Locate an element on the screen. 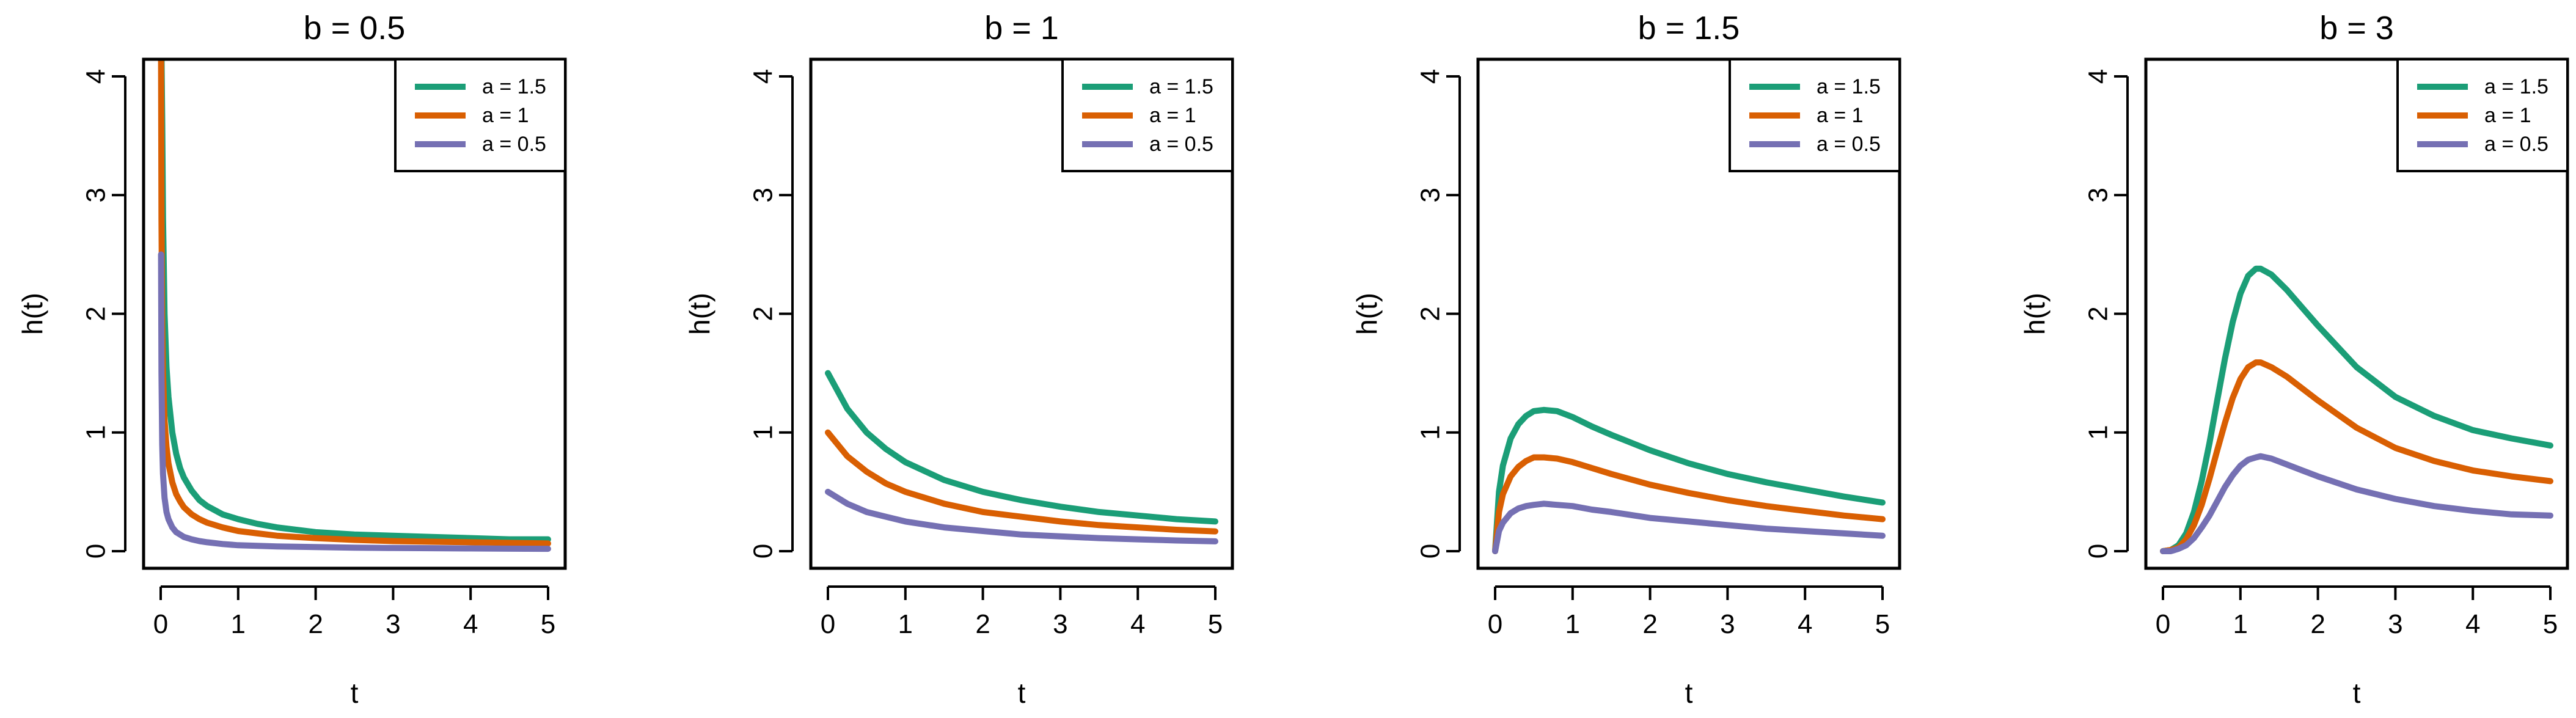 This screenshot has width=2576, height=718. chart-title: b = 1 is located at coordinates (1021, 28).